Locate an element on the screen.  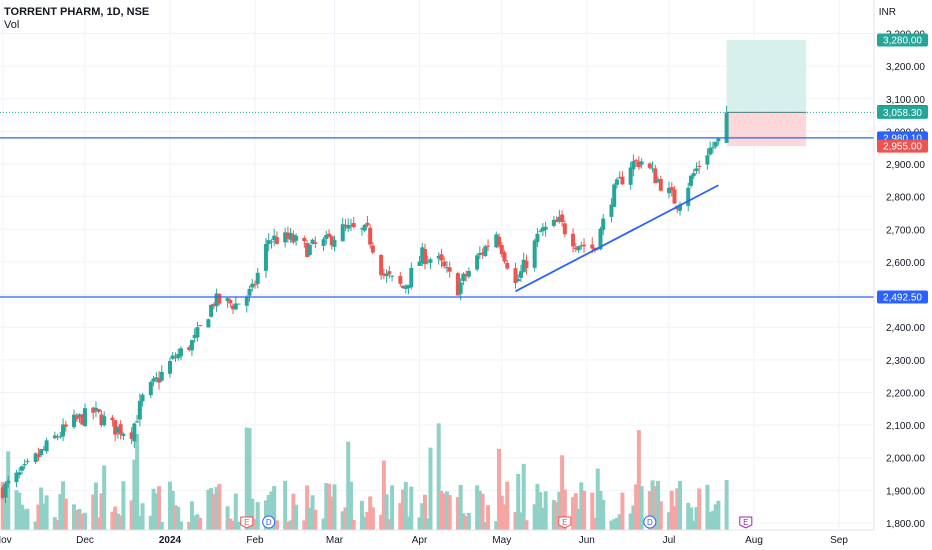
y-tick-label: 2,300.00 is located at coordinates (905, 361).